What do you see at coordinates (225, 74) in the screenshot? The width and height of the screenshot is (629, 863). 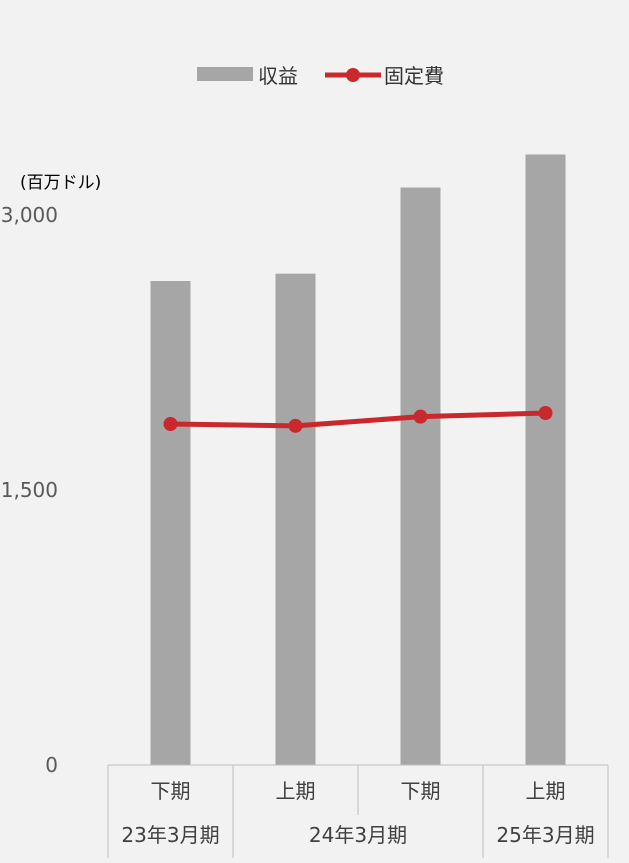 I see `legend-bar-swatch` at bounding box center [225, 74].